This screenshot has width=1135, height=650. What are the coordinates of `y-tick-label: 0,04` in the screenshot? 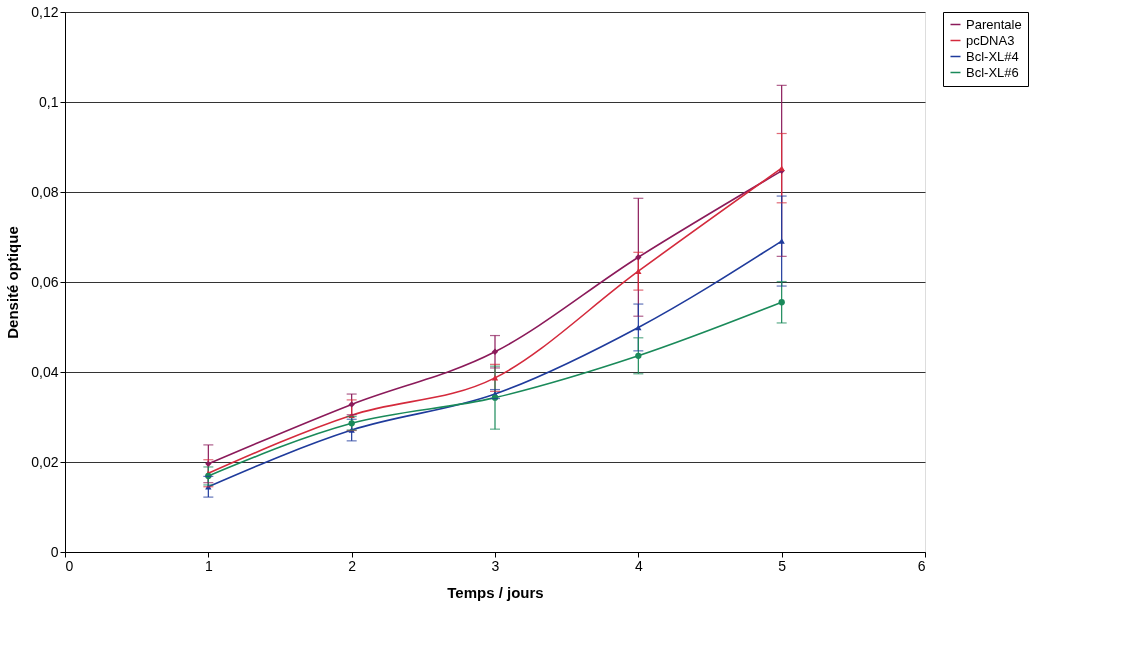 It's located at (45, 371).